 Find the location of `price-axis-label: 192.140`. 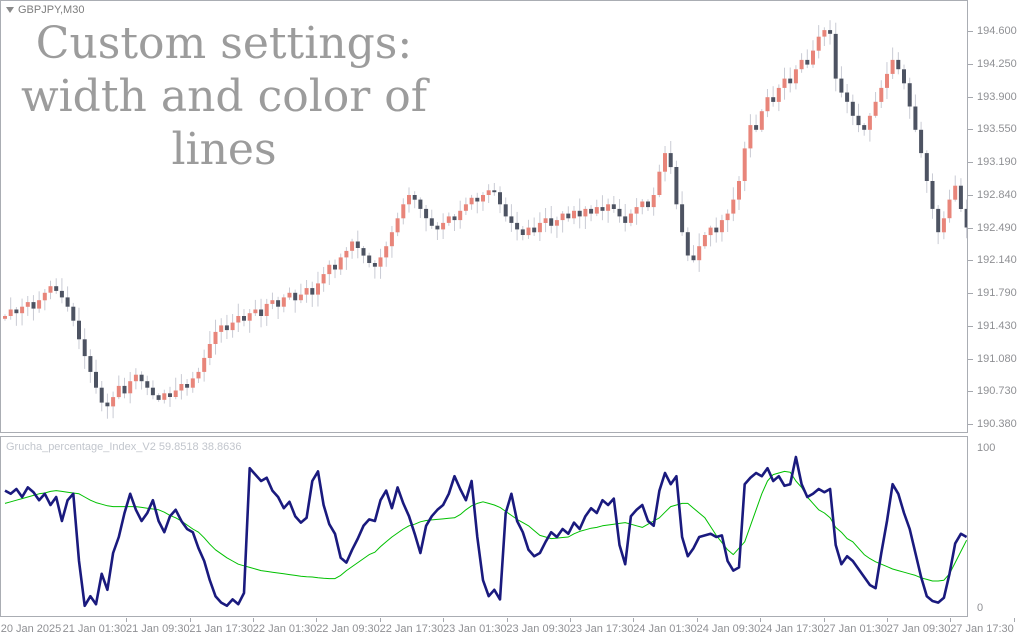

price-axis-label: 192.140 is located at coordinates (997, 260).